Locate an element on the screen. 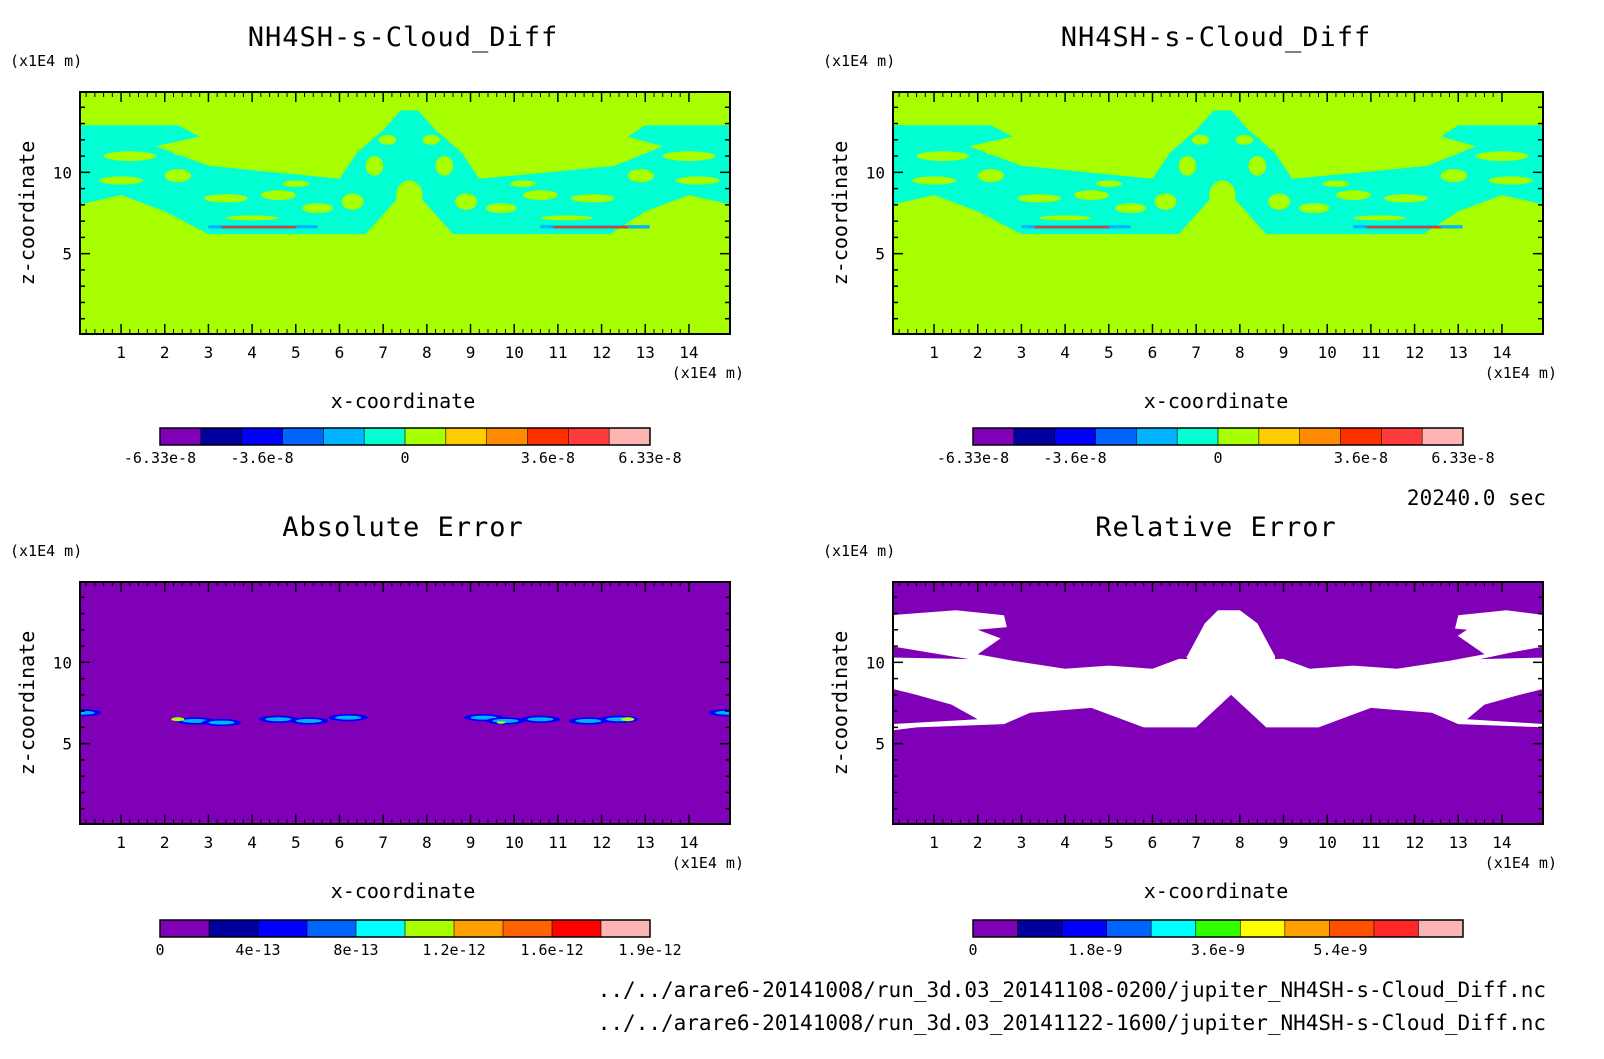 The height and width of the screenshot is (1059, 1604). colorbar-label: 5.4e-9 is located at coordinates (1340, 950).